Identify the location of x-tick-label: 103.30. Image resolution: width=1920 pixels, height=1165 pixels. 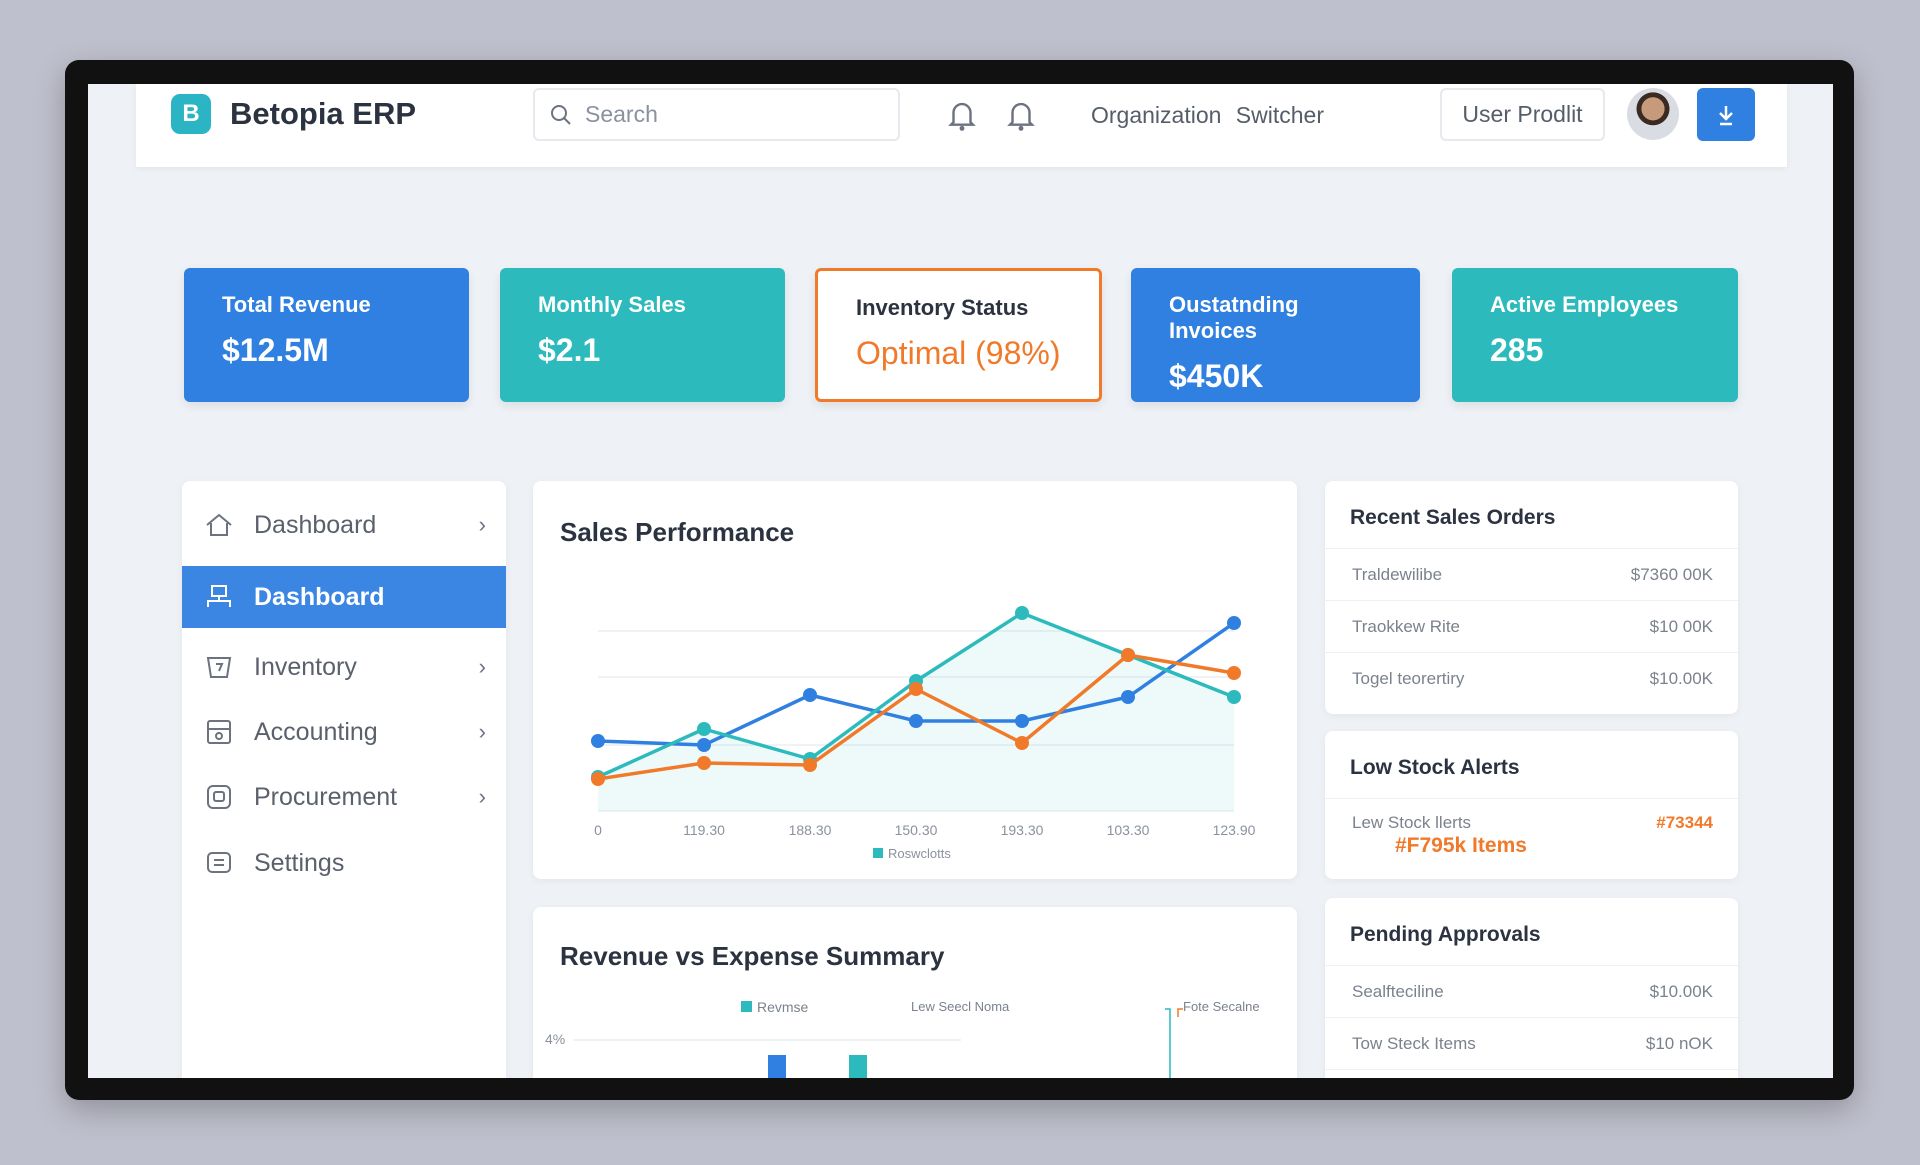
(1128, 830).